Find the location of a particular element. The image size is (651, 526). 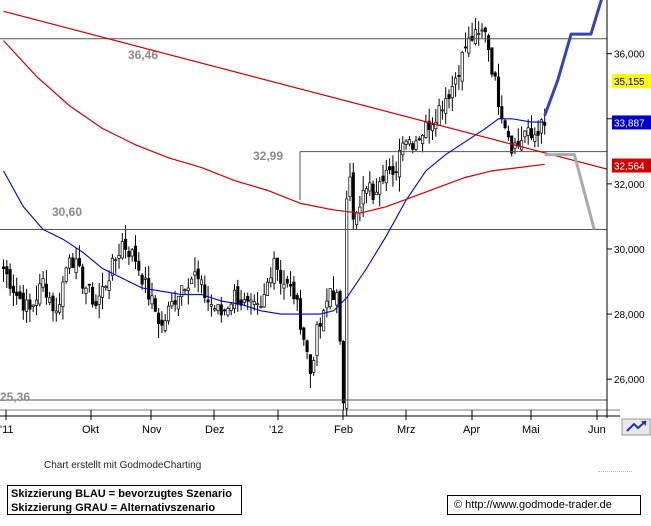

y-tick-label: 30,000 is located at coordinates (629, 250).